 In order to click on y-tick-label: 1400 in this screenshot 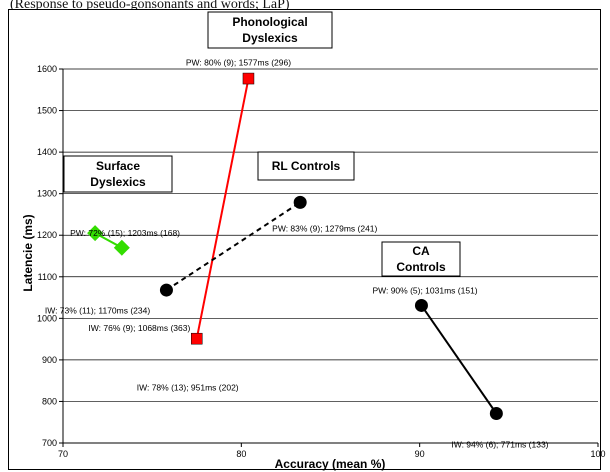, I will do `click(47, 152)`.